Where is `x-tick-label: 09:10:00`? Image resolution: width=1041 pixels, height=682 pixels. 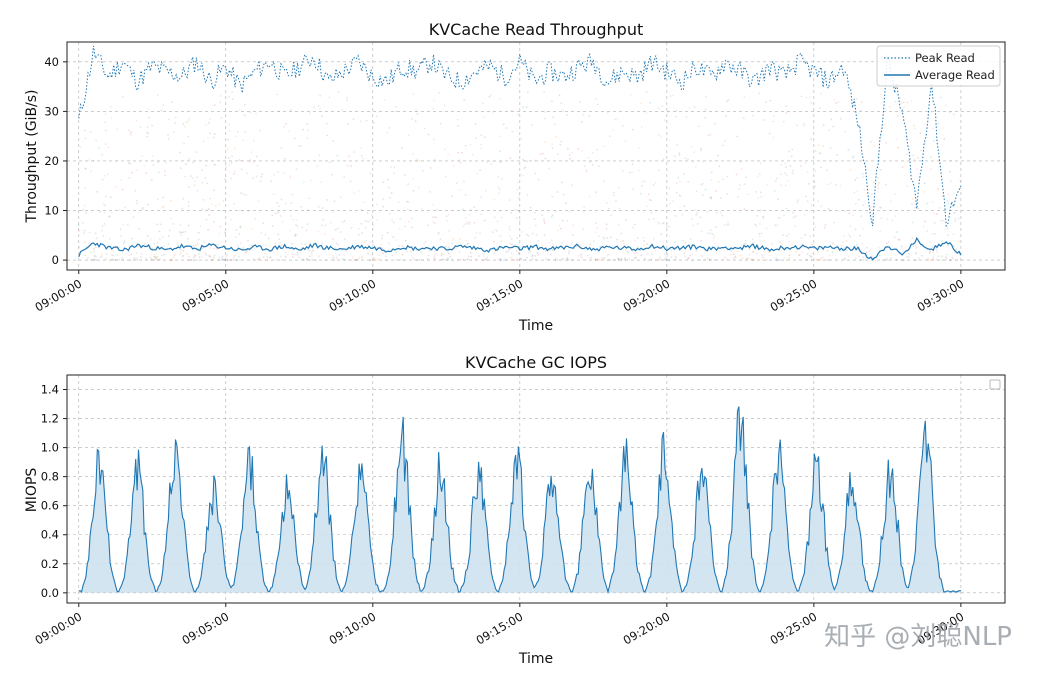
x-tick-label: 09:10:00 is located at coordinates (353, 628).